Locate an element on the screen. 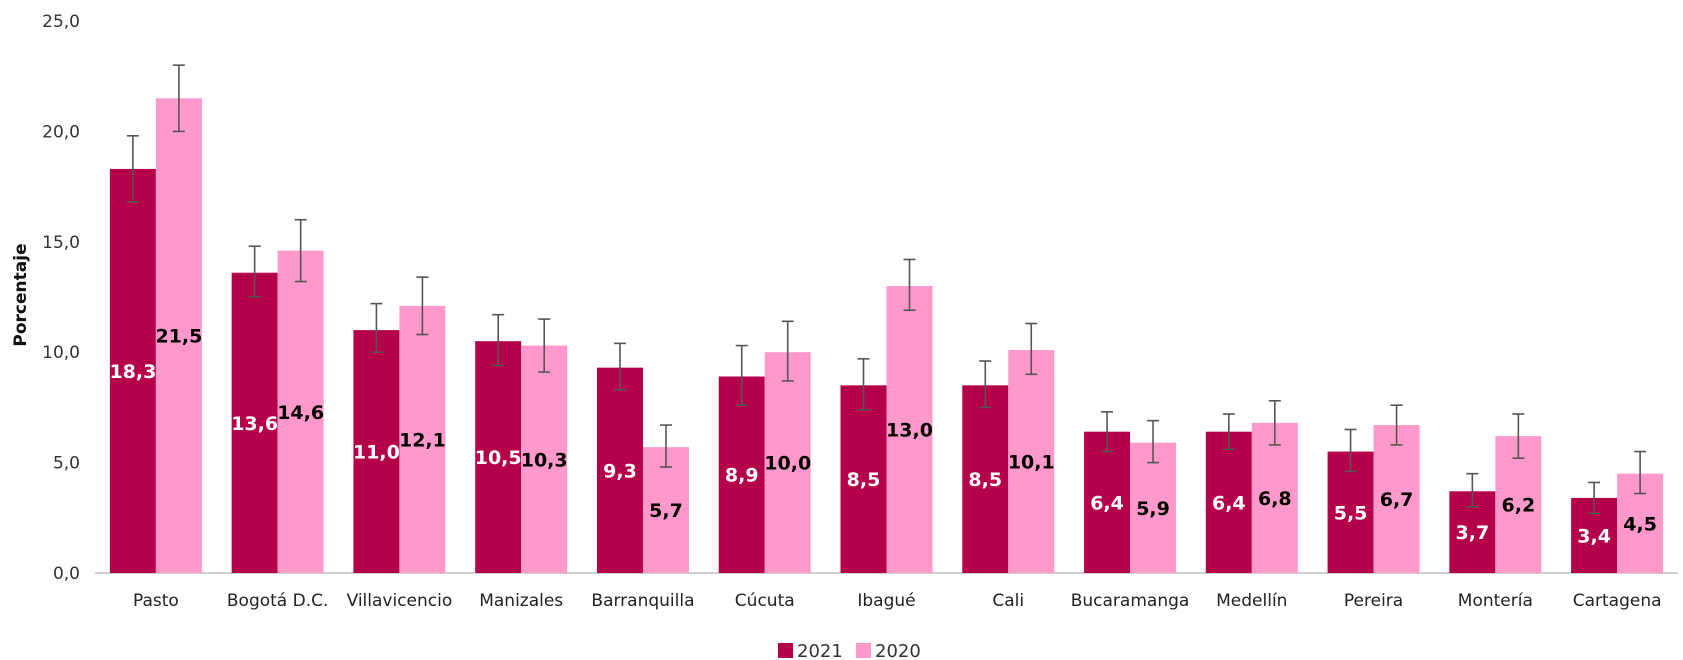  y-axis-label: Porcentaje is located at coordinates (21, 294).